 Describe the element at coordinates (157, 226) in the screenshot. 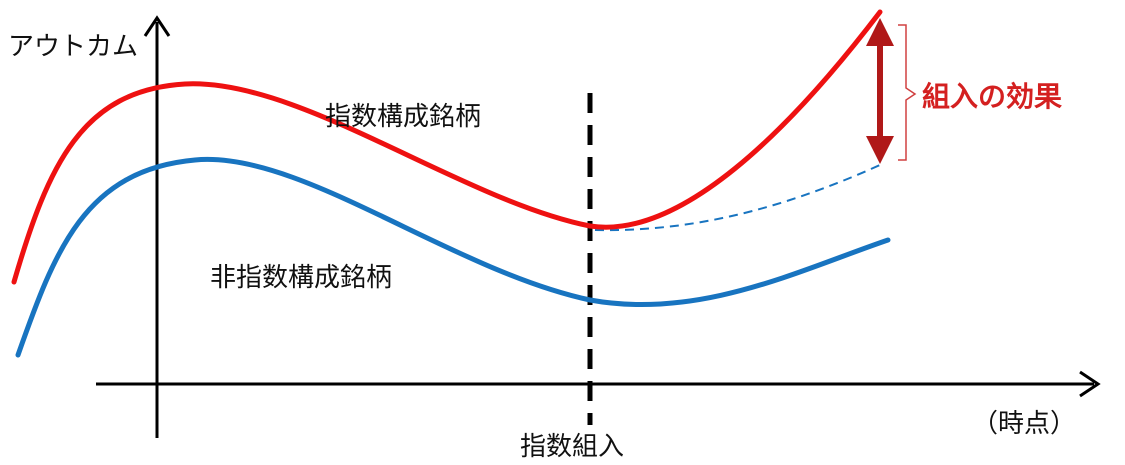

I see `y-axis` at that location.